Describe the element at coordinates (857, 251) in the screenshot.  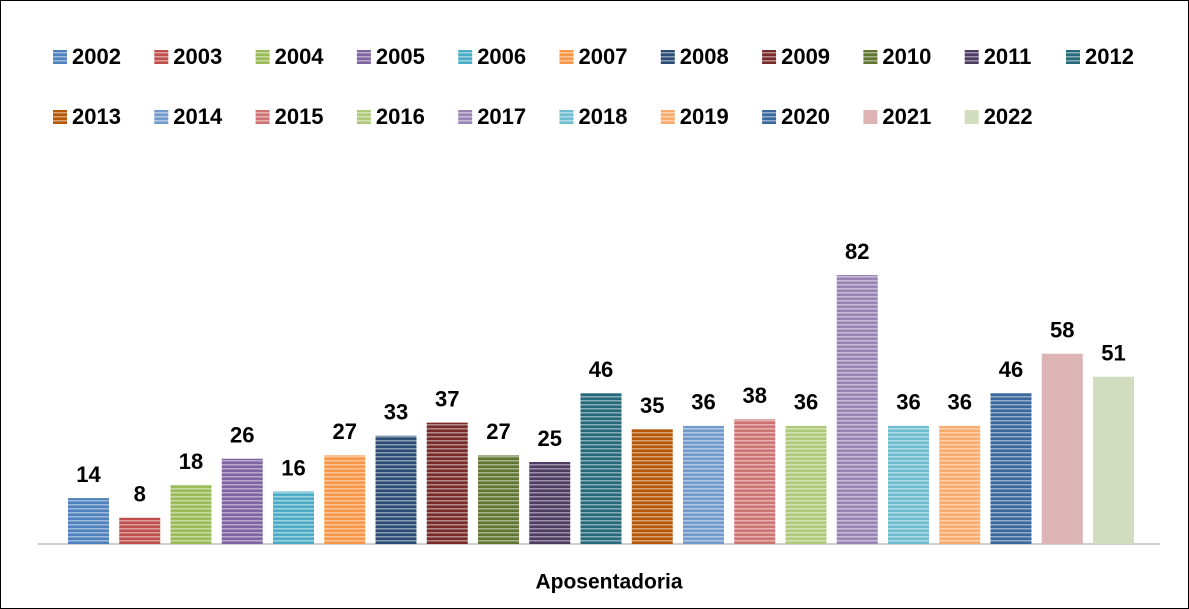
I see `value-label: 82` at that location.